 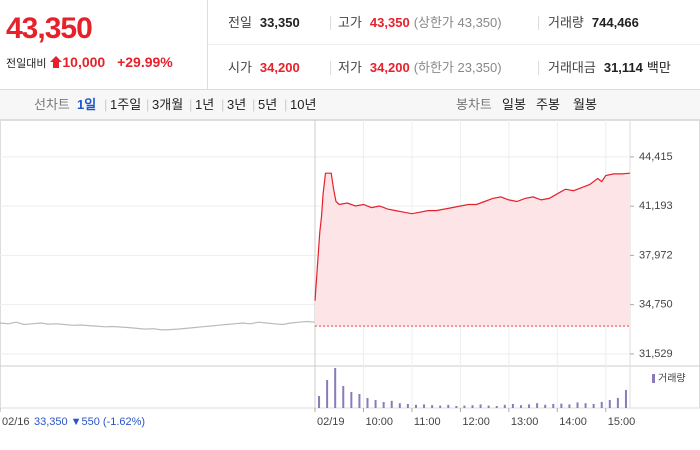 What do you see at coordinates (279, 67) in the screenshot?
I see `stat-value: 34,200` at bounding box center [279, 67].